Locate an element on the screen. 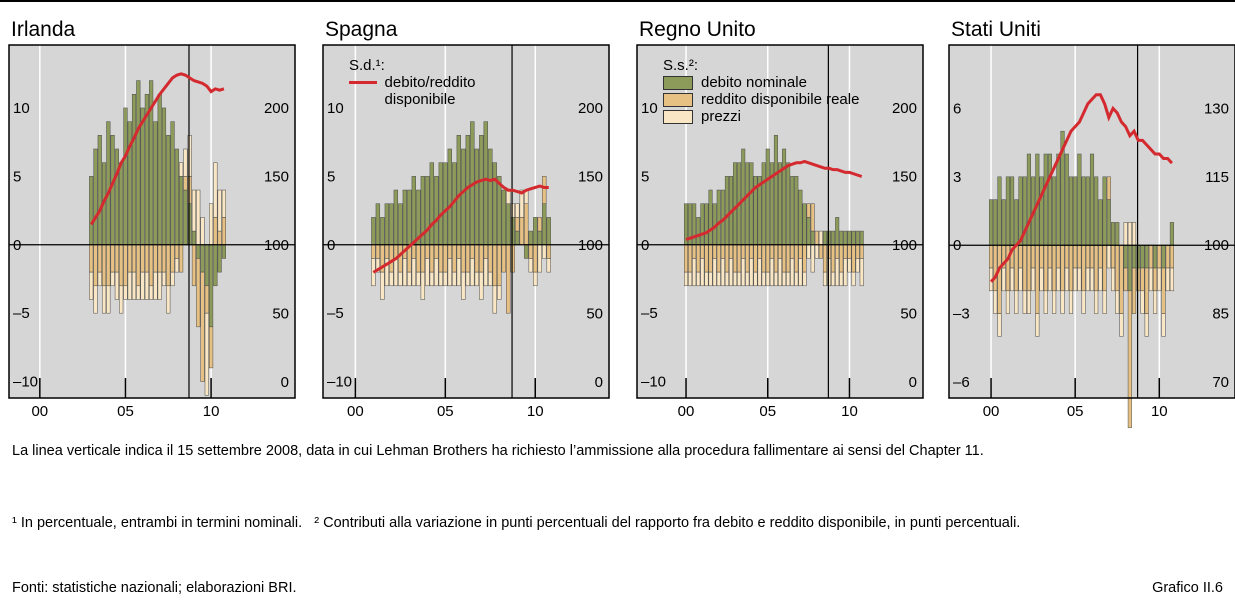 The image size is (1235, 604). legend-entry: debito nominale is located at coordinates (783, 82).